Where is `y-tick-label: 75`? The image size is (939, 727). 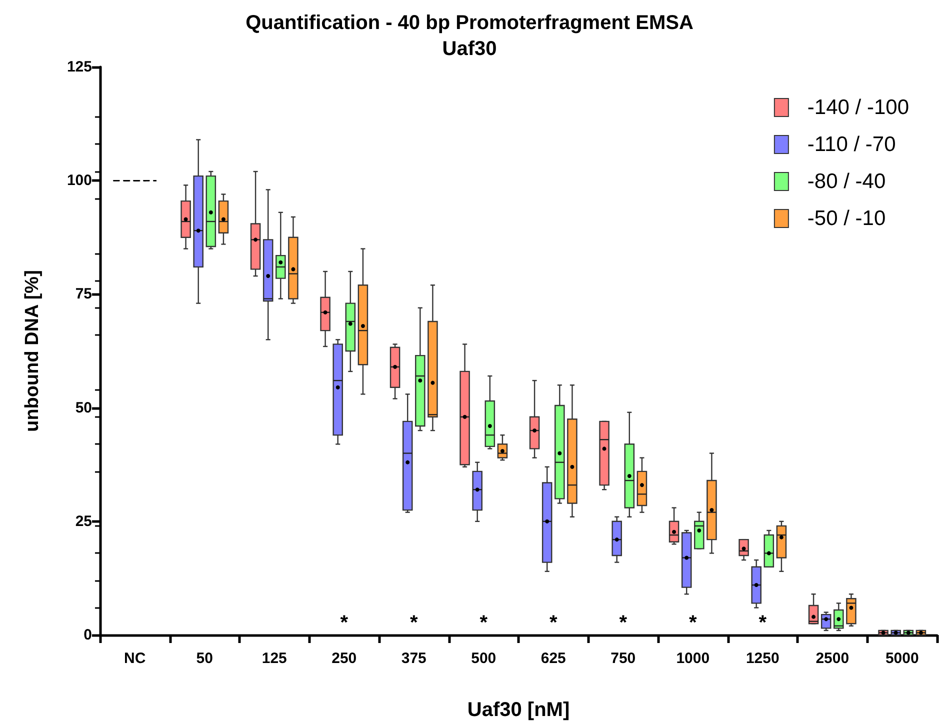
y-tick-label: 75 is located at coordinates (83, 294).